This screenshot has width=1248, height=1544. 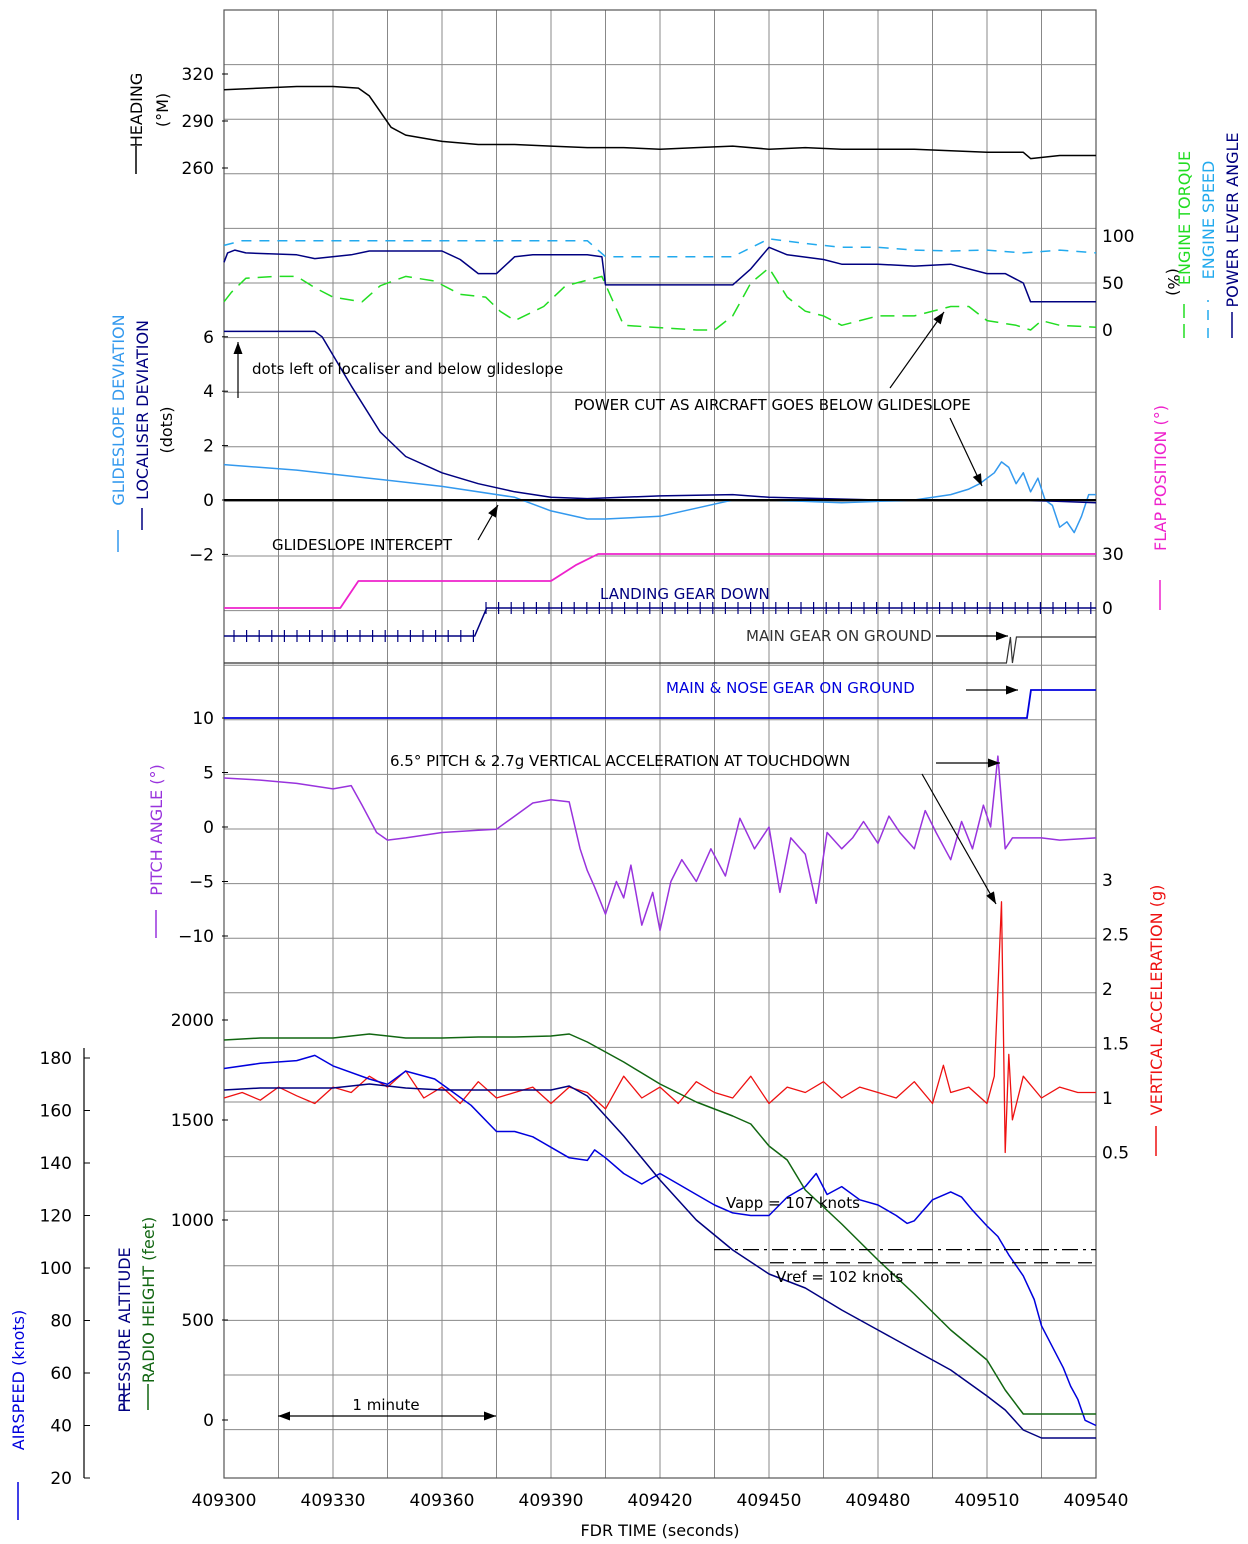 What do you see at coordinates (208, 447) in the screenshot?
I see `deviation-tick: 2` at bounding box center [208, 447].